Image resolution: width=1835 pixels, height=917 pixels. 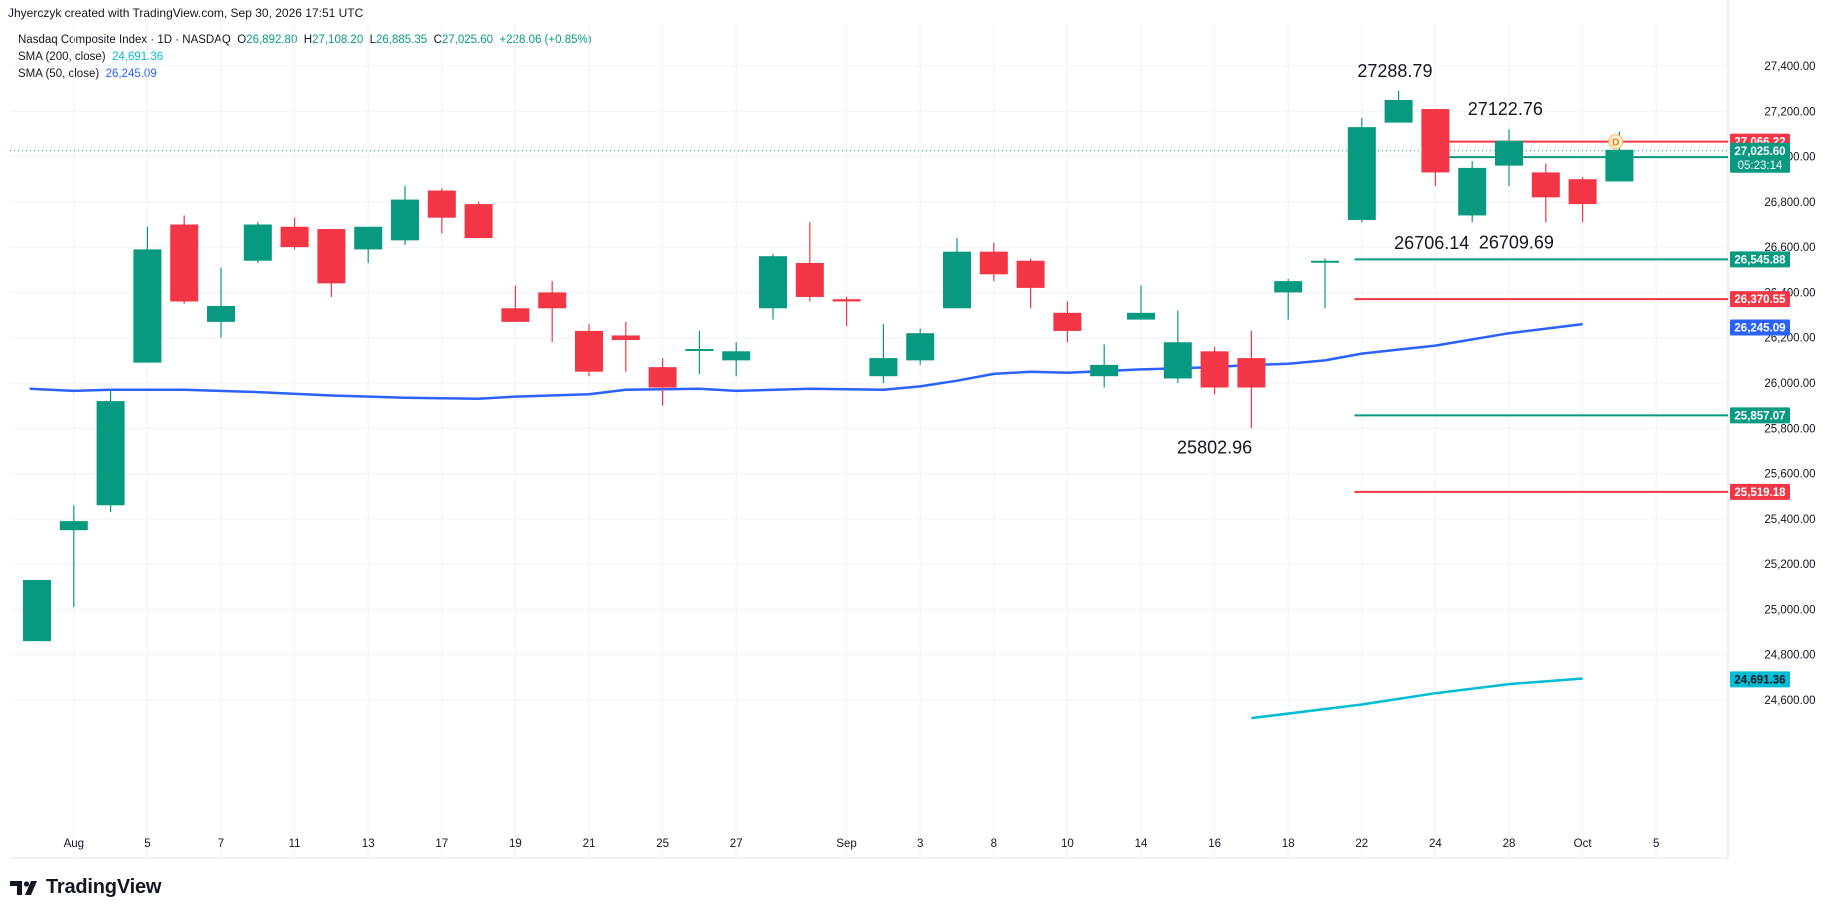 I want to click on sma200-legend: SMA (200, close) 24,691.36, so click(x=90, y=57).